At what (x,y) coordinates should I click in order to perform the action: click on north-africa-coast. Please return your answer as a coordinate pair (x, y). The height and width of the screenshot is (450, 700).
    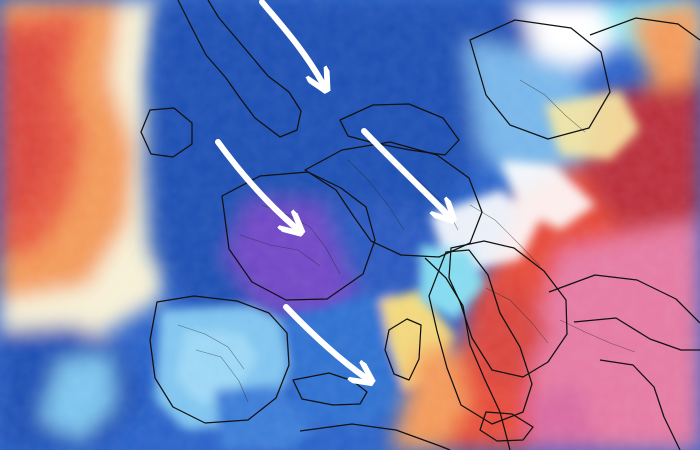
    Looking at the image, I should click on (375, 436).